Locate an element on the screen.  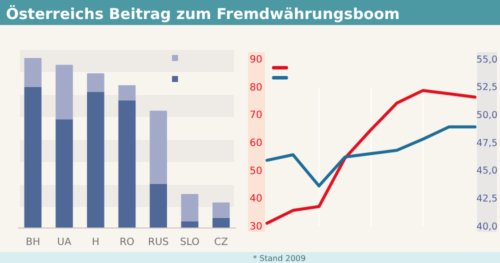
y2-tick-label: 52,5 is located at coordinates (487, 88).